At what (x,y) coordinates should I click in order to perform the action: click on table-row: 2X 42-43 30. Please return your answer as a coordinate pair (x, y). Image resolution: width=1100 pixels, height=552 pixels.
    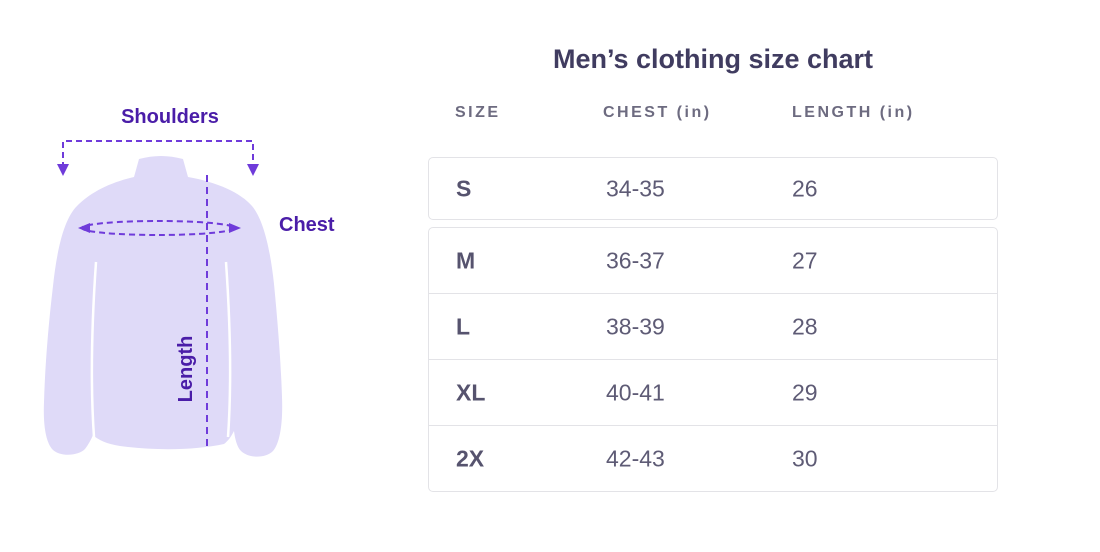
    Looking at the image, I should click on (713, 458).